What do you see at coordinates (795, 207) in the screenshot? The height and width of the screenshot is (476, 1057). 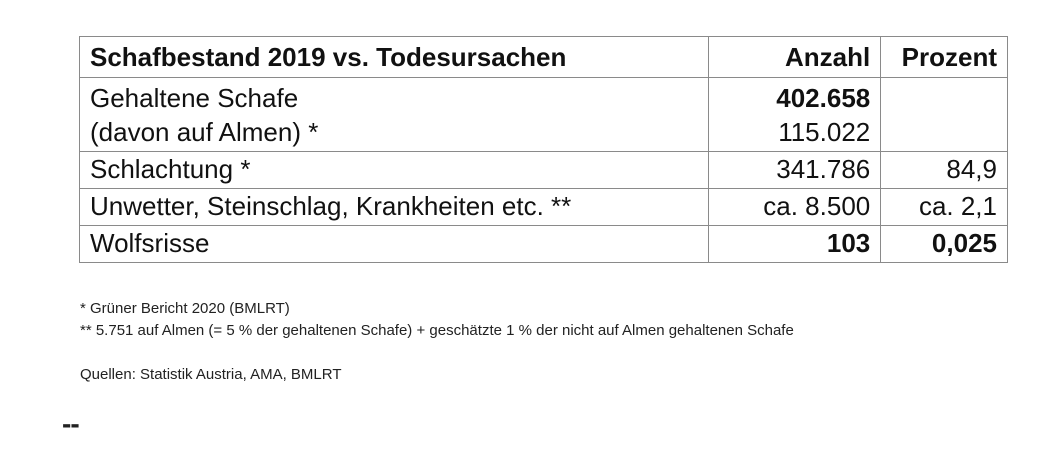 I see `row-anzahl: ca. 8.500` at bounding box center [795, 207].